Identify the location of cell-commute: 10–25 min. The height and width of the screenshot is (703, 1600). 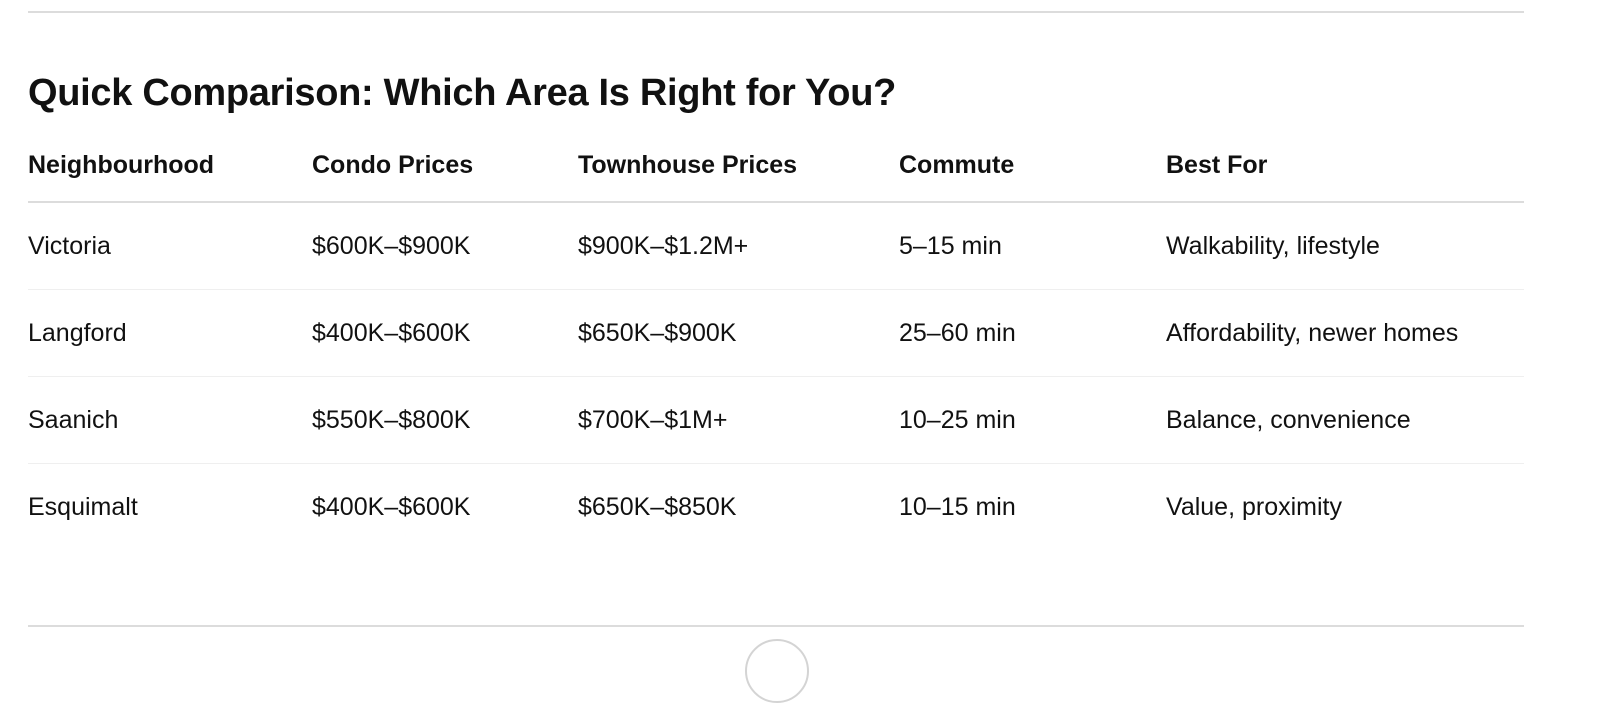
(1032, 420).